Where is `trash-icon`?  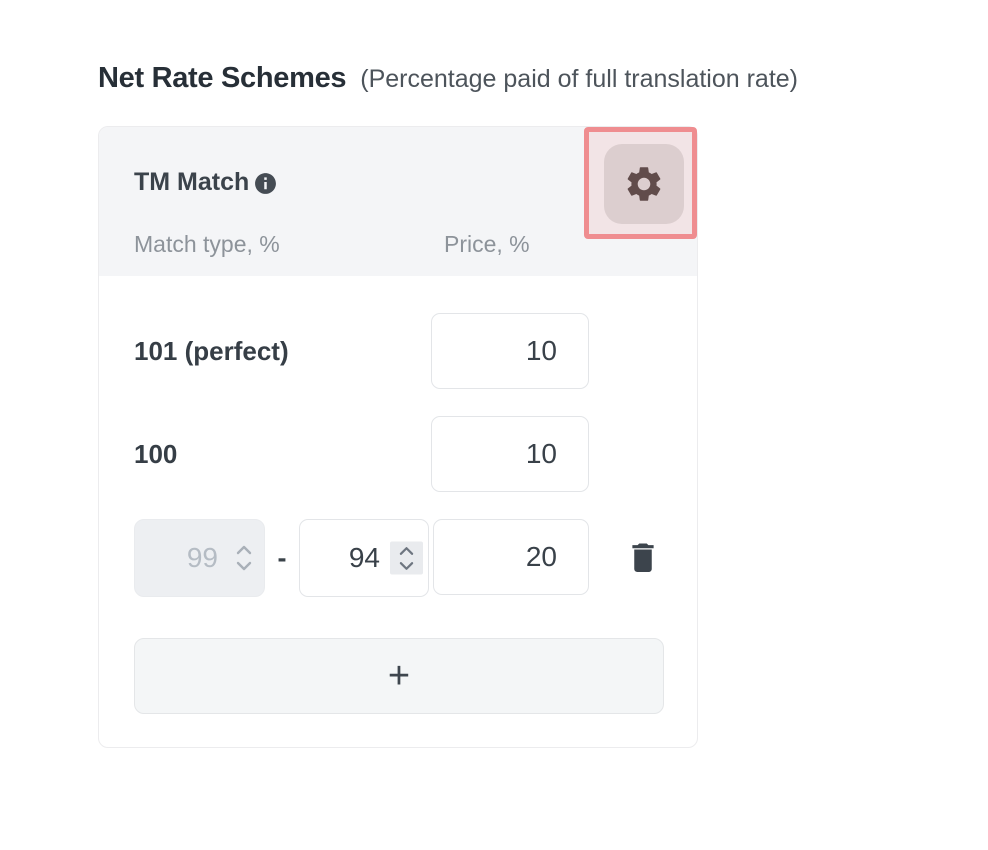
trash-icon is located at coordinates (643, 557).